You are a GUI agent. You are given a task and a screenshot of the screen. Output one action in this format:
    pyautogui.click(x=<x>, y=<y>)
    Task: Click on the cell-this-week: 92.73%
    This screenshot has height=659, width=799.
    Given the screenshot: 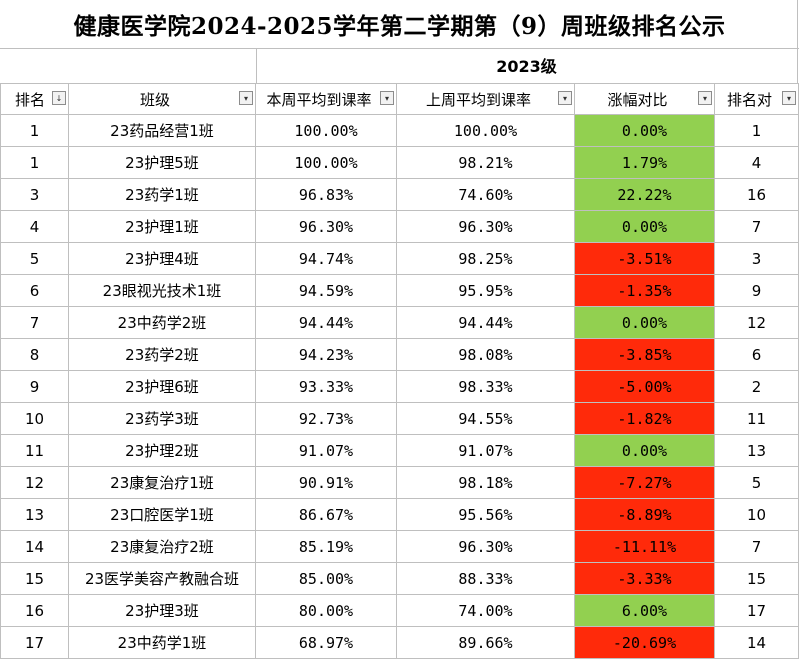 What is the action you would take?
    pyautogui.click(x=326, y=418)
    